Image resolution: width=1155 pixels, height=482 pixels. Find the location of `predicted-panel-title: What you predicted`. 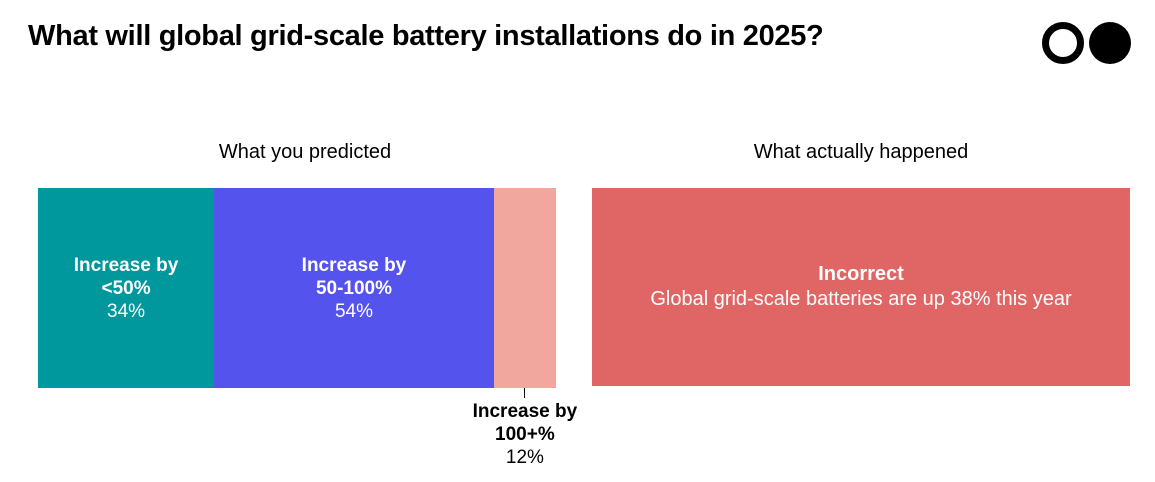

predicted-panel-title: What you predicted is located at coordinates (305, 152).